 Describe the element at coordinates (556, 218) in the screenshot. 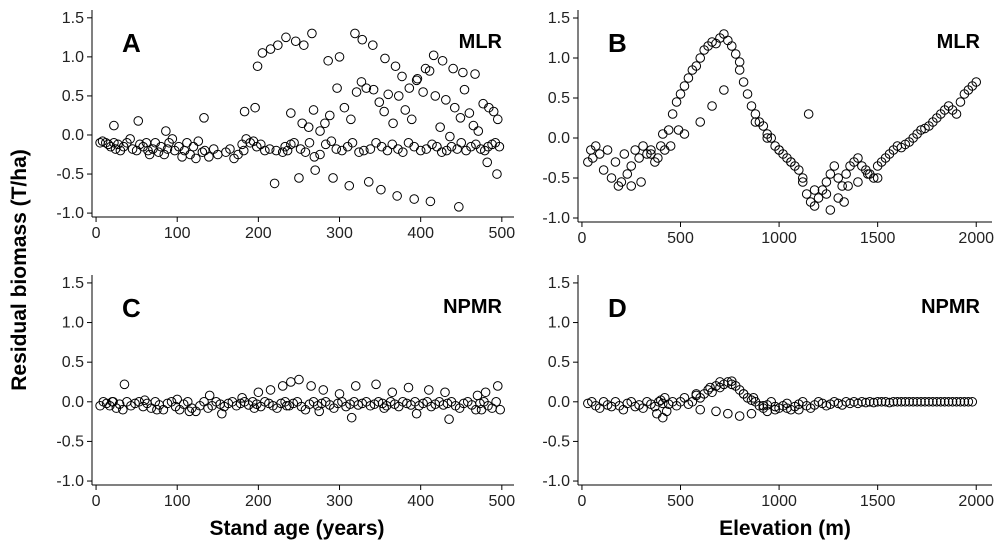

I see `y-tick-label: -1.0` at that location.